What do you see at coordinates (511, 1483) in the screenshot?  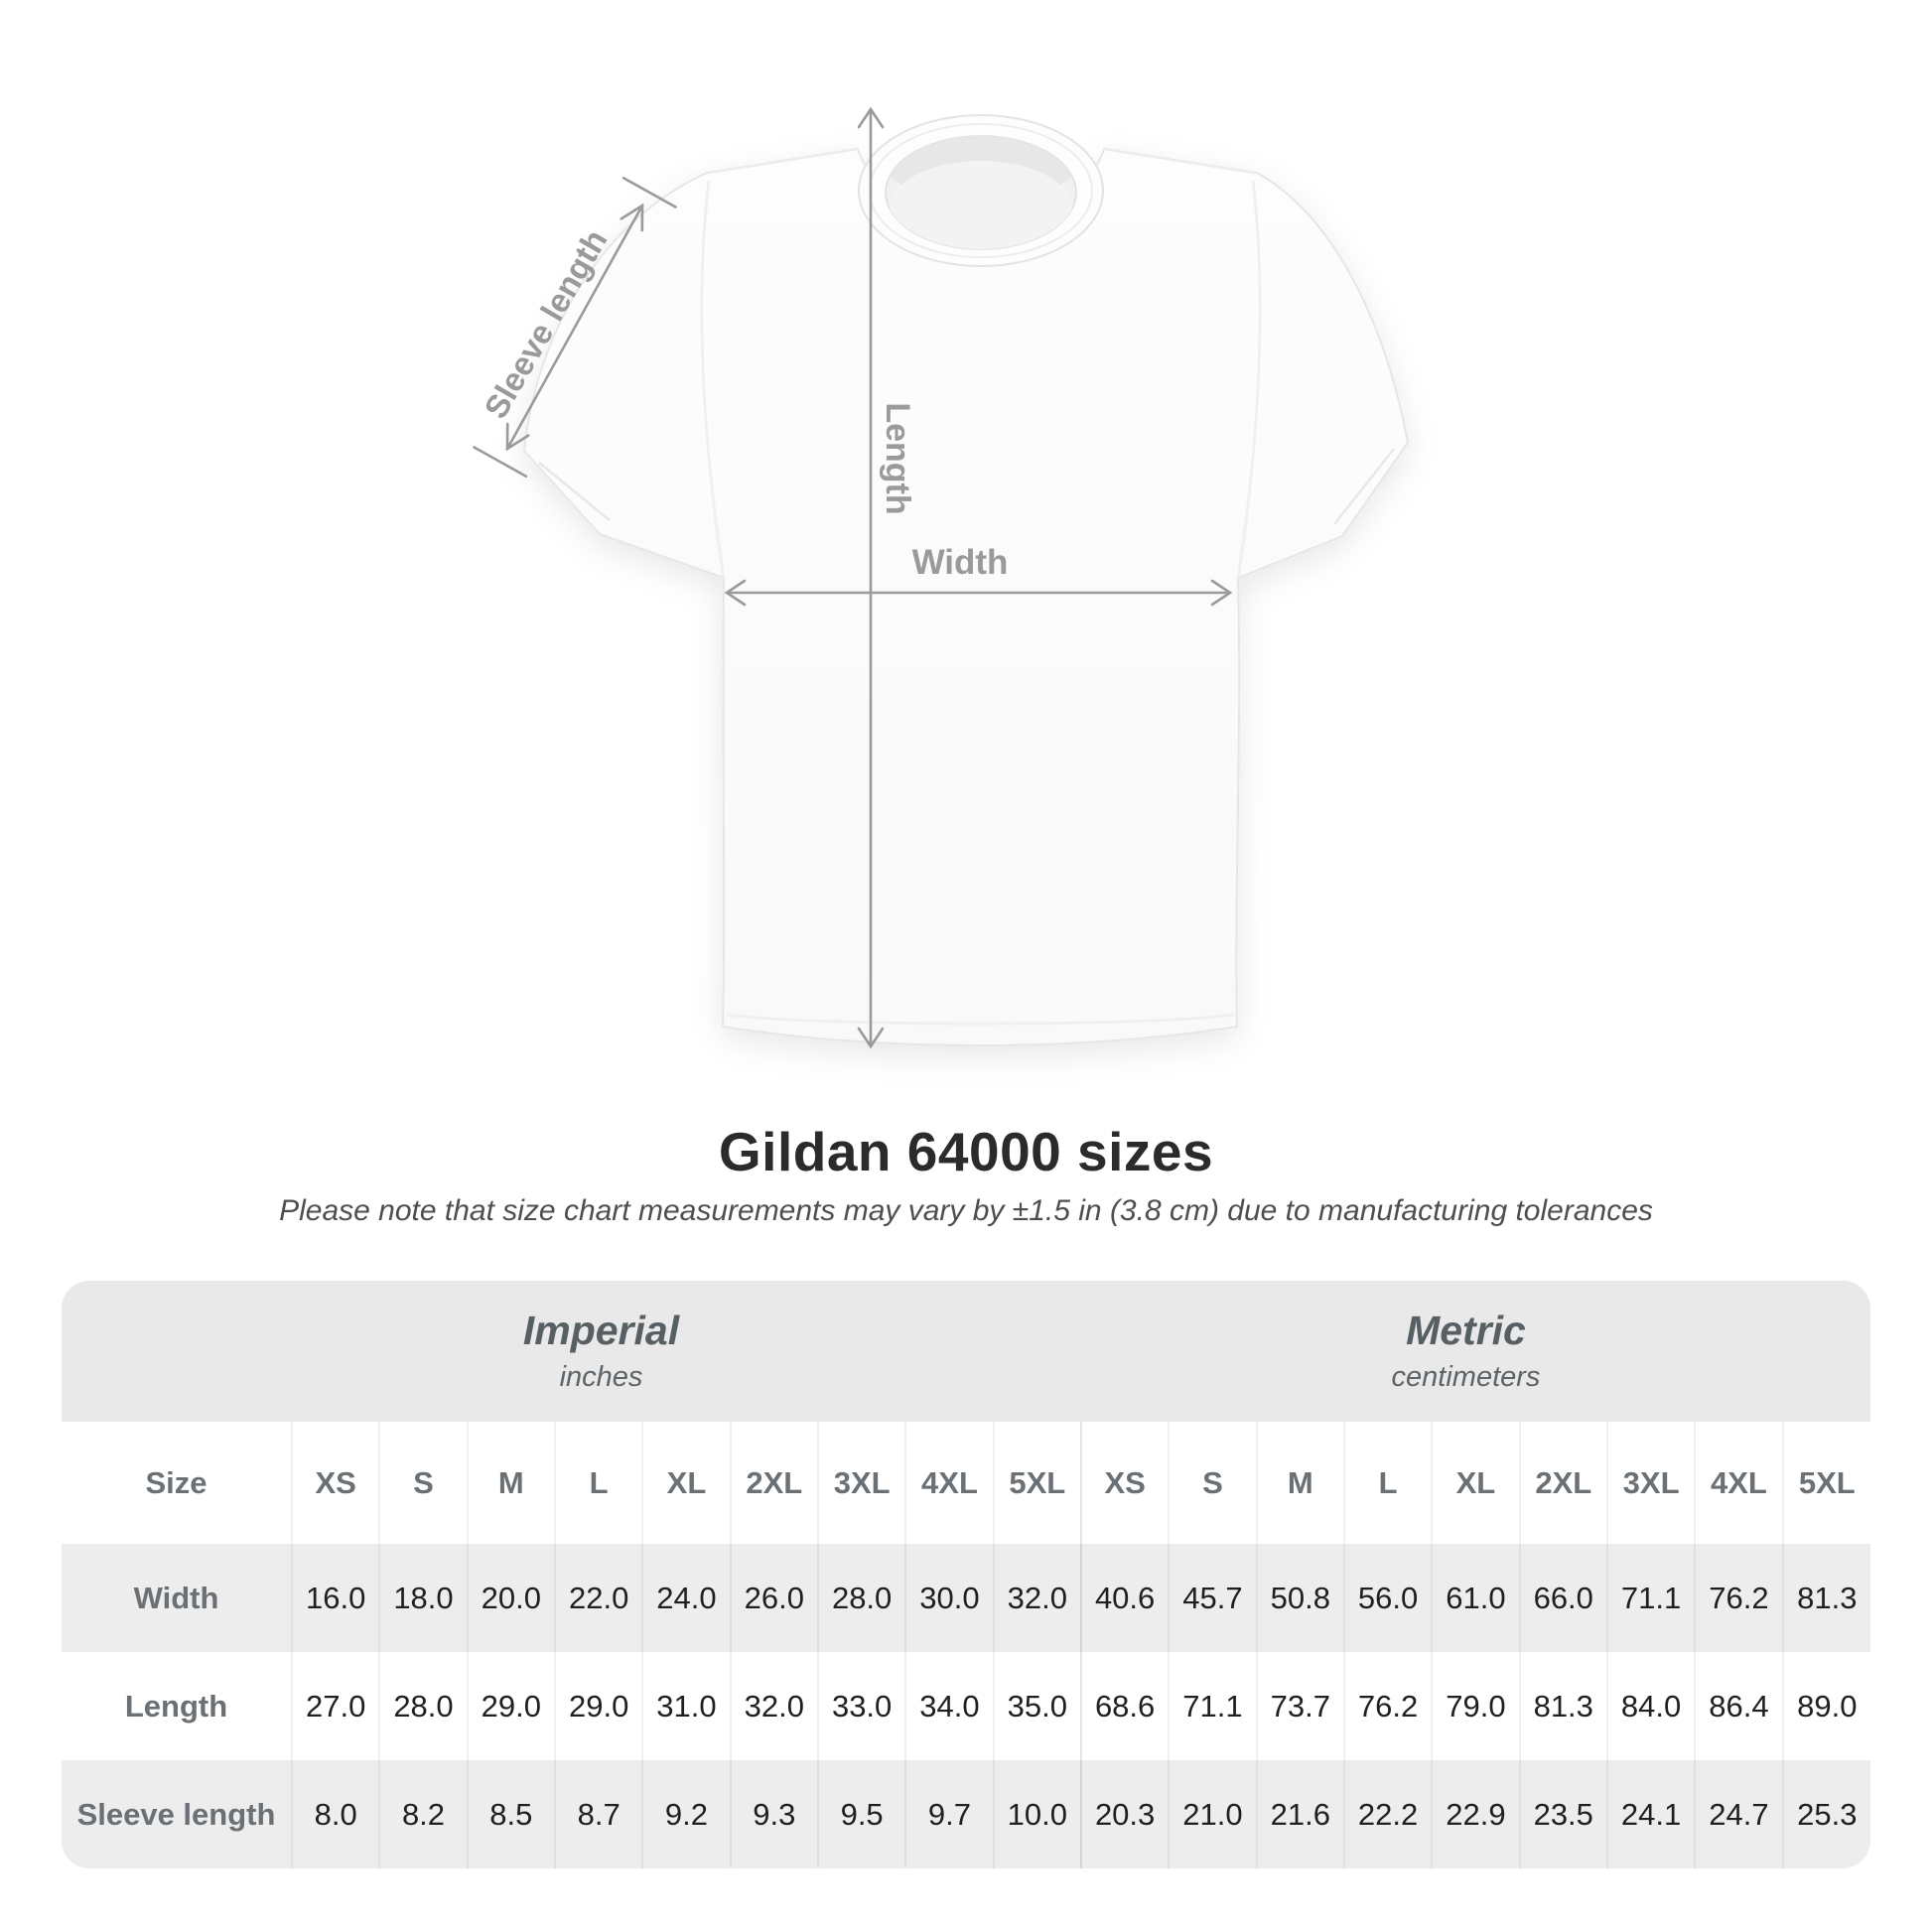 I see `size-col-imperial-m: M` at bounding box center [511, 1483].